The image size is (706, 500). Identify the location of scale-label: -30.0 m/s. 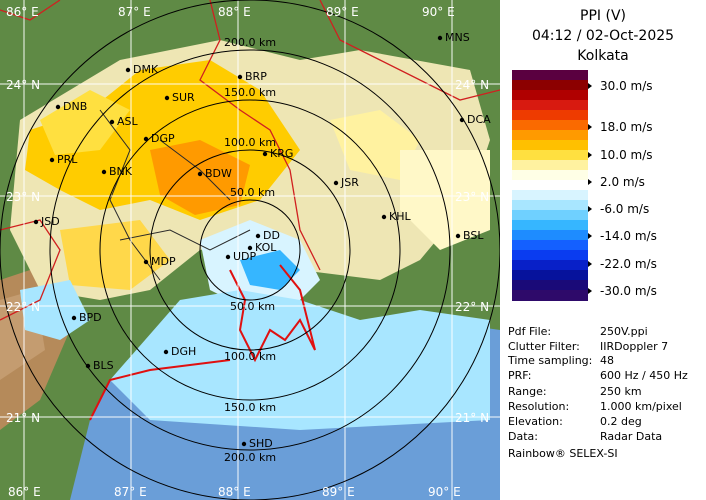
(622, 291).